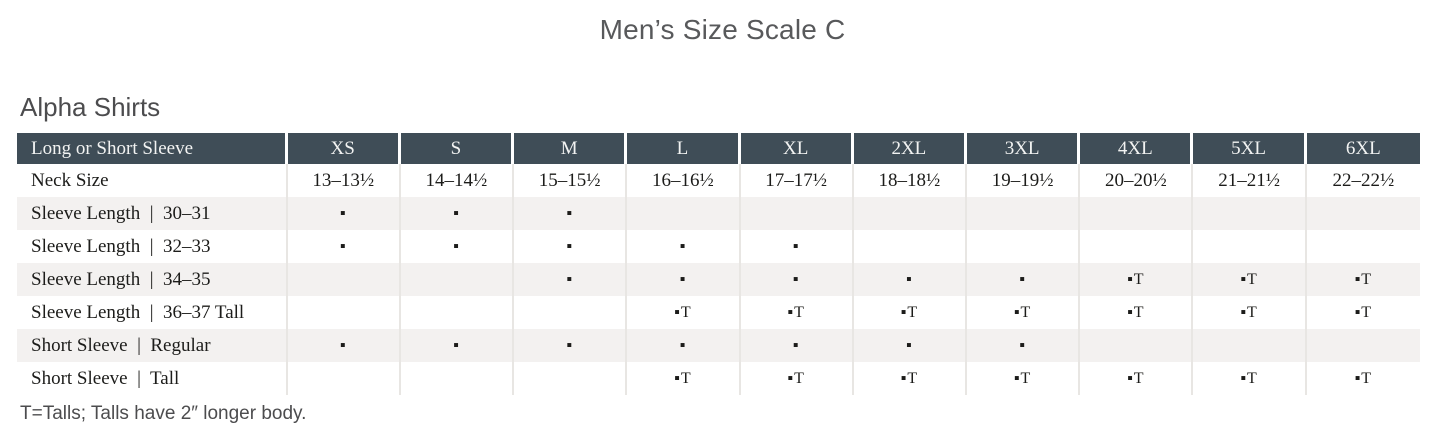 This screenshot has height=441, width=1445. Describe the element at coordinates (684, 148) in the screenshot. I see `header-size-l: L` at that location.